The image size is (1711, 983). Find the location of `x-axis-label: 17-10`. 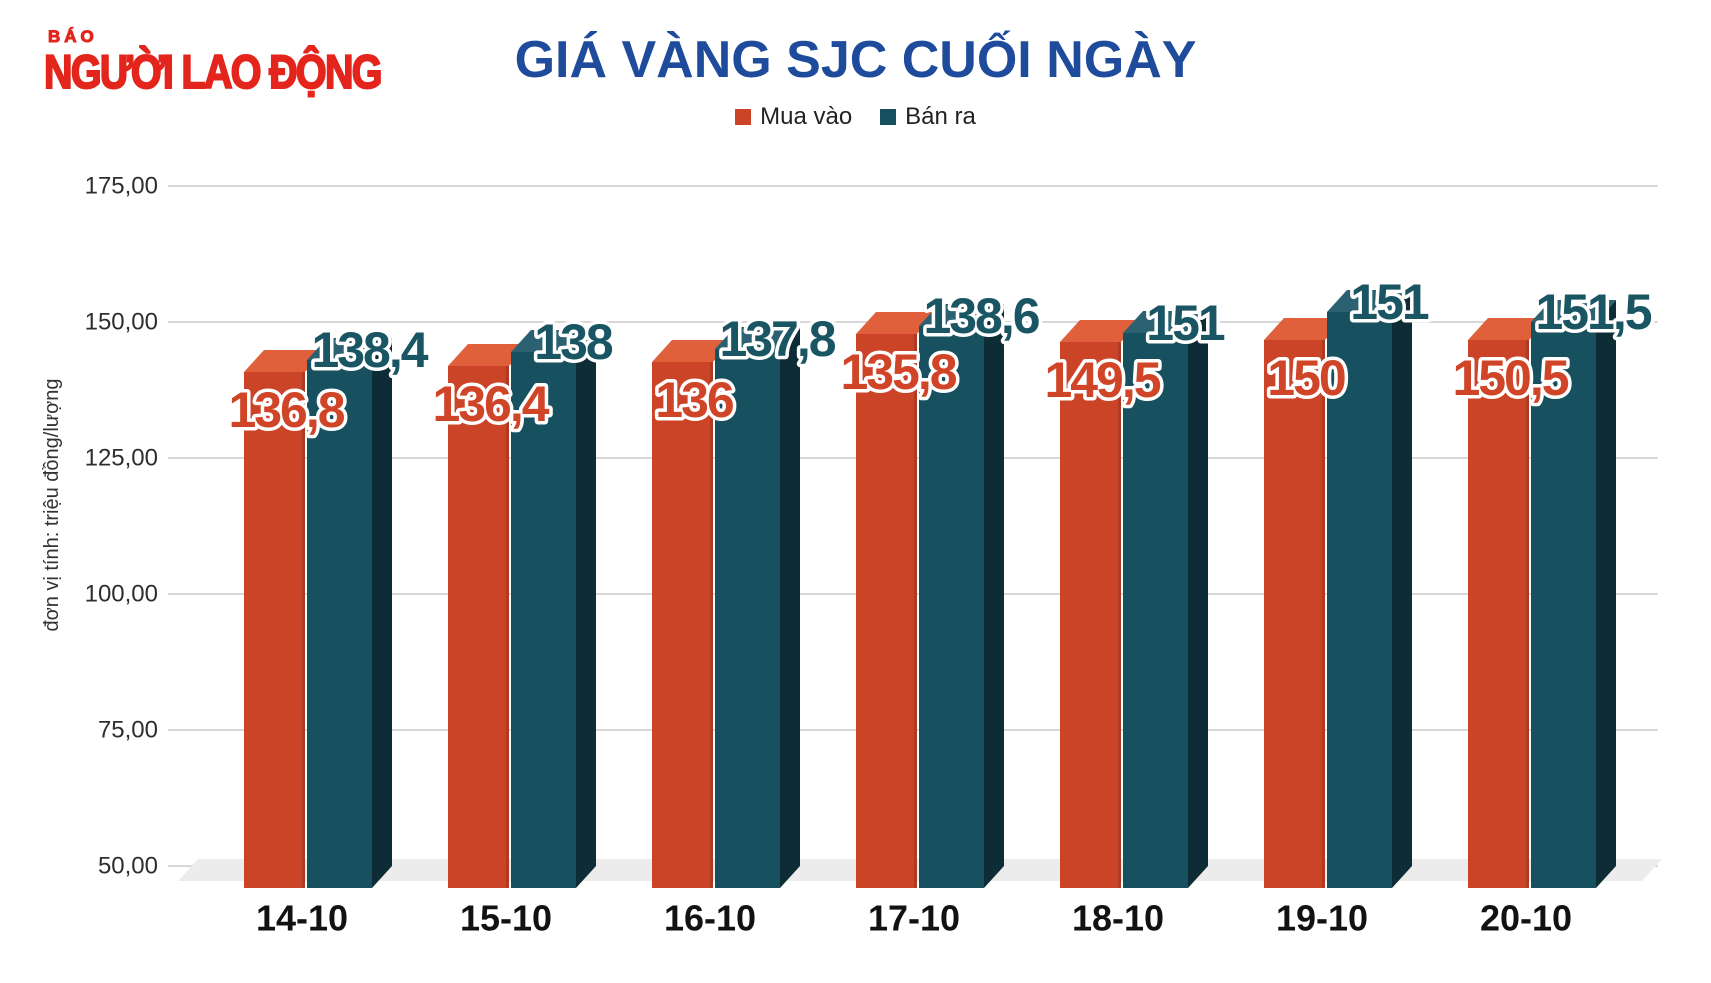

x-axis-label: 17-10 is located at coordinates (914, 918).